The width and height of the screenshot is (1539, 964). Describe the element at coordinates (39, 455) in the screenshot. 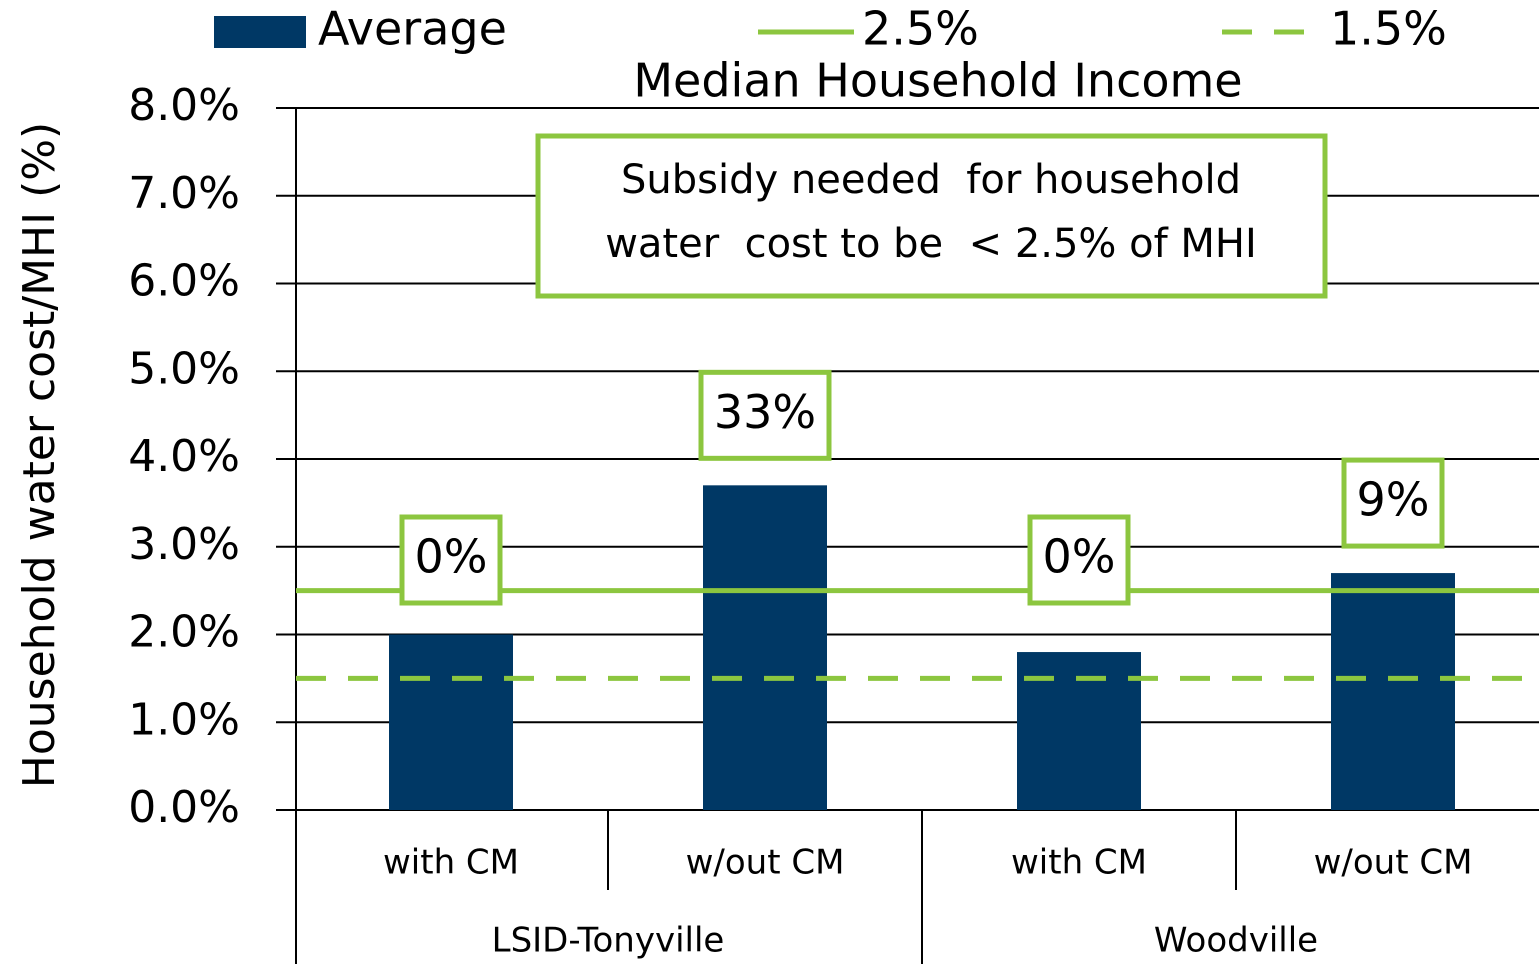

I see `y-axis-title: Household water cost/MHI (%)` at that location.